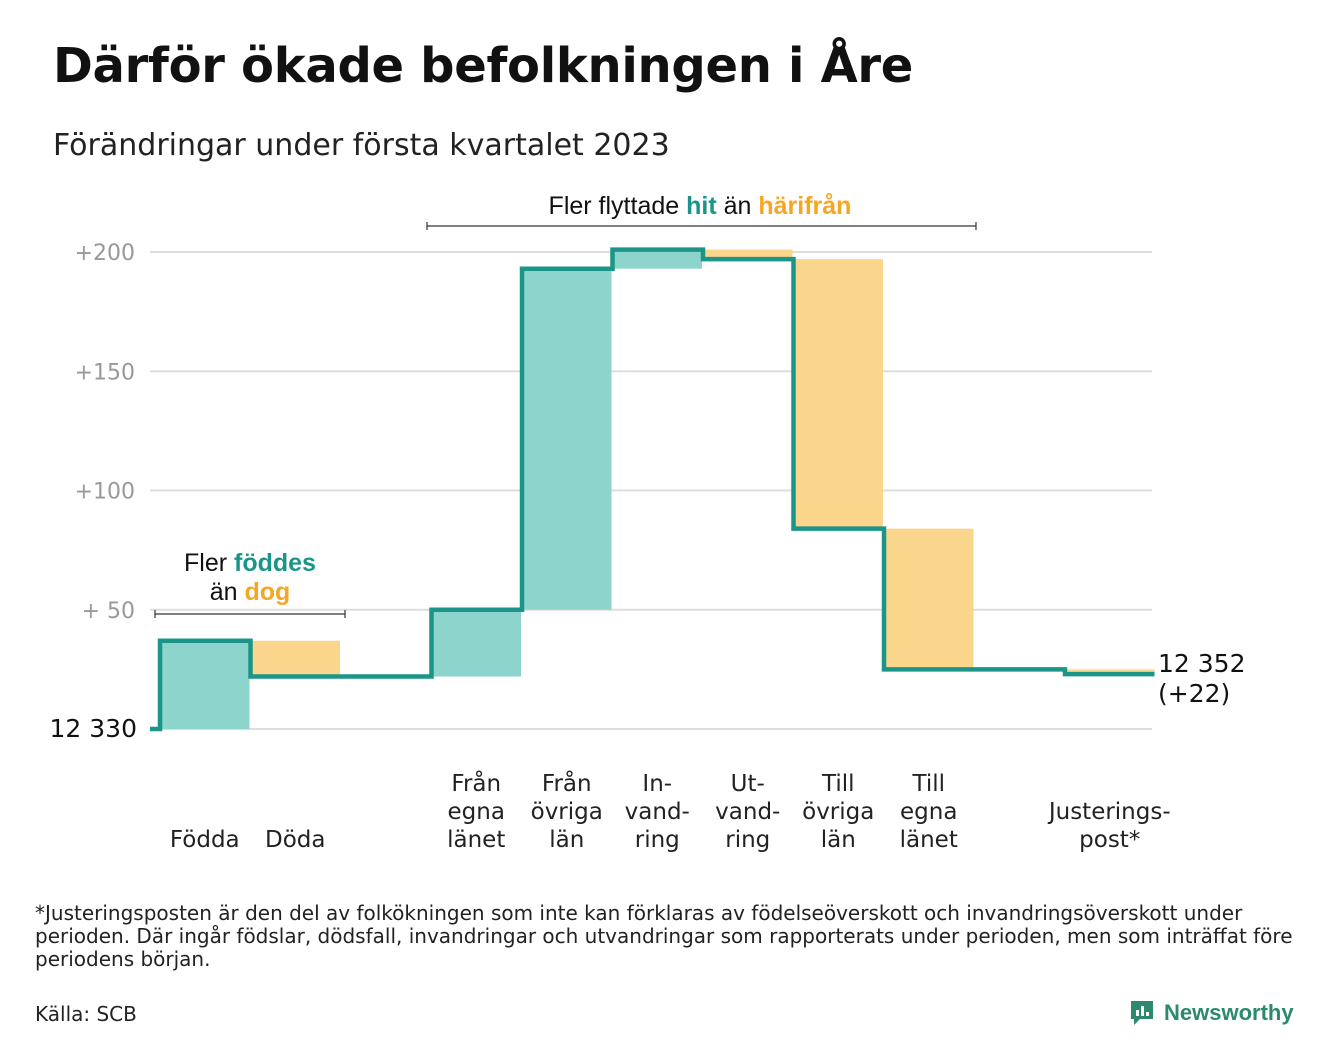  I want to click on chart-subtitle: Förändringar under första kvartalet 2023, so click(361, 145).